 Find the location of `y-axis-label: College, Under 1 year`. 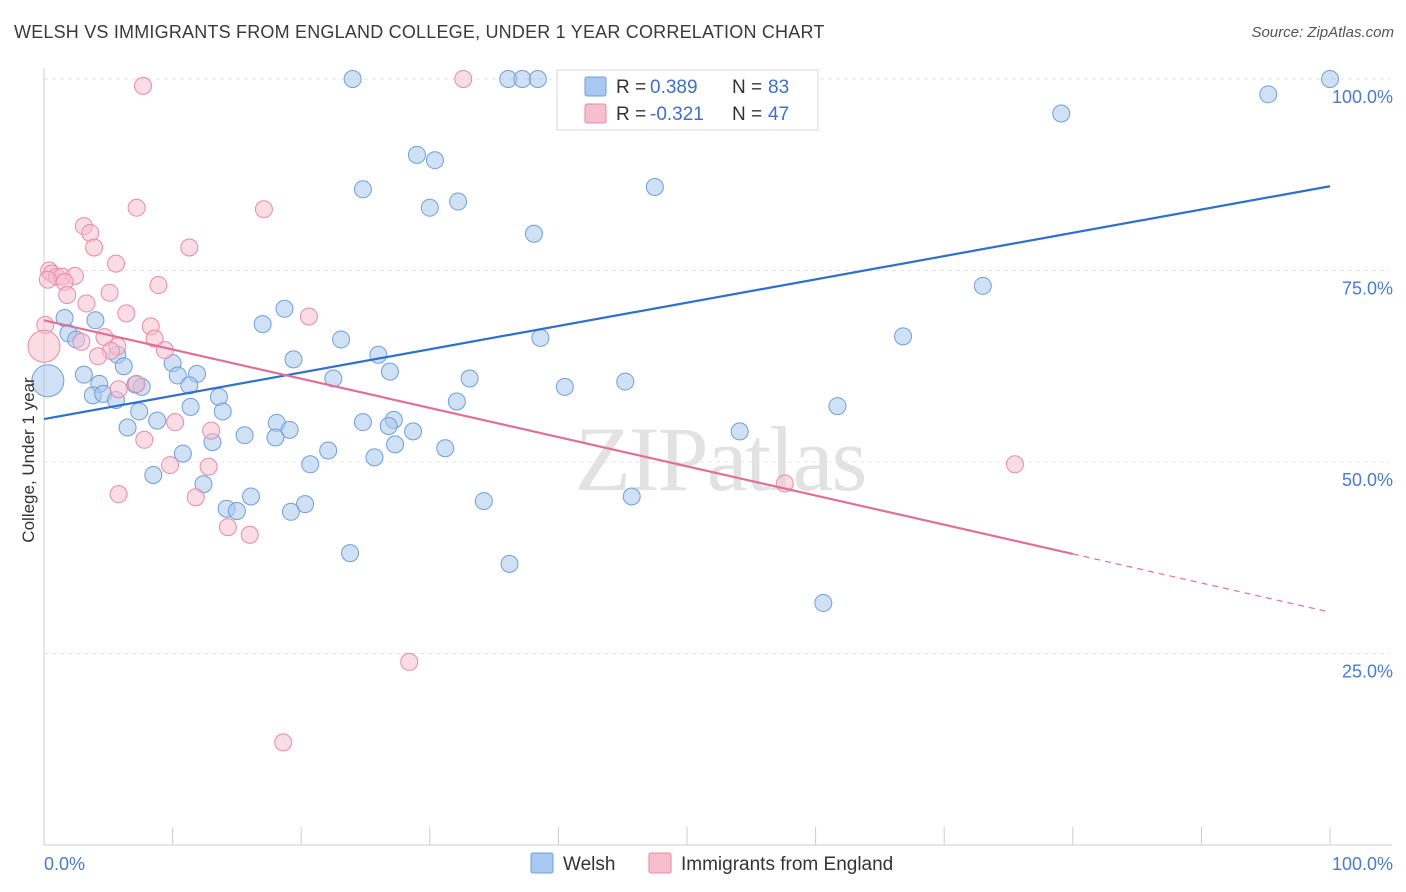

y-axis-label: College, Under 1 year is located at coordinates (28, 460).